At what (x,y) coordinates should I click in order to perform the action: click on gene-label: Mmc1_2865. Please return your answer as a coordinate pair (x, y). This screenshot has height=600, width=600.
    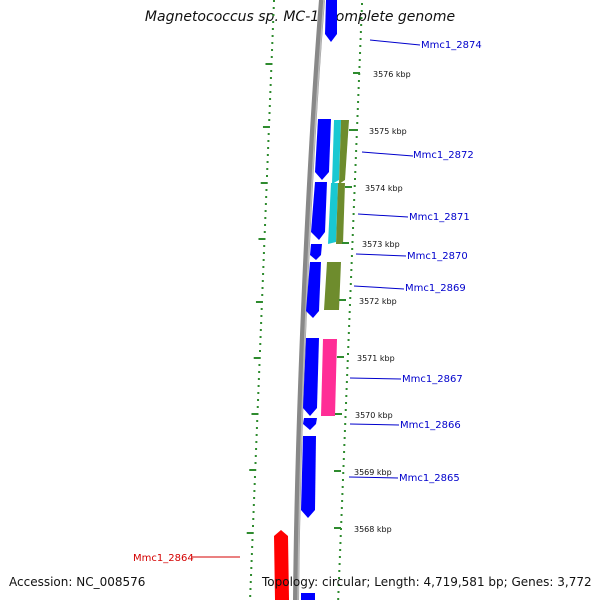
    Looking at the image, I should click on (429, 478).